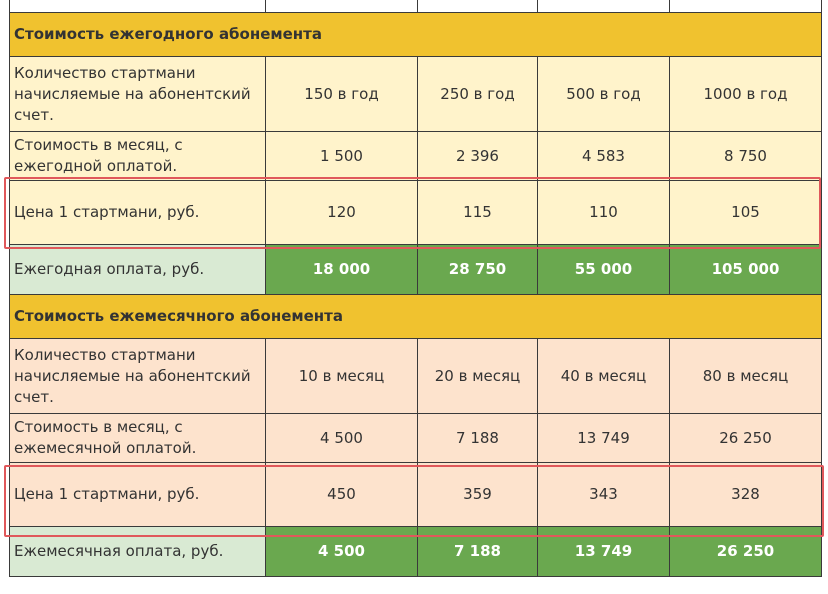 This screenshot has width=828, height=594. Describe the element at coordinates (745, 376) in the screenshot. I see `table-cell: 80 в месяц` at that location.